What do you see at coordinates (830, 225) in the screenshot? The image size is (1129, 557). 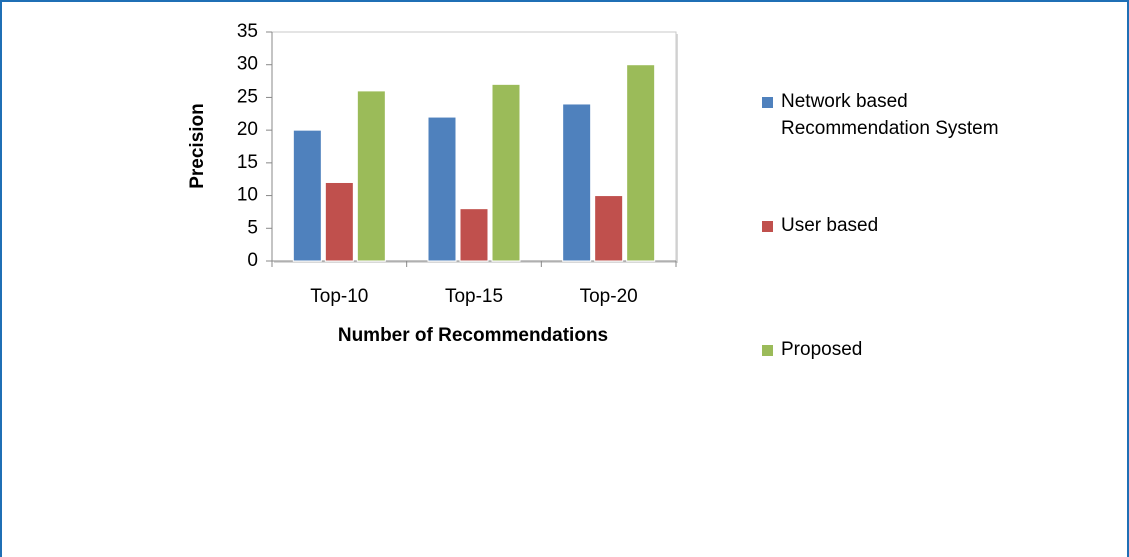 I see `legend-label: User based` at bounding box center [830, 225].